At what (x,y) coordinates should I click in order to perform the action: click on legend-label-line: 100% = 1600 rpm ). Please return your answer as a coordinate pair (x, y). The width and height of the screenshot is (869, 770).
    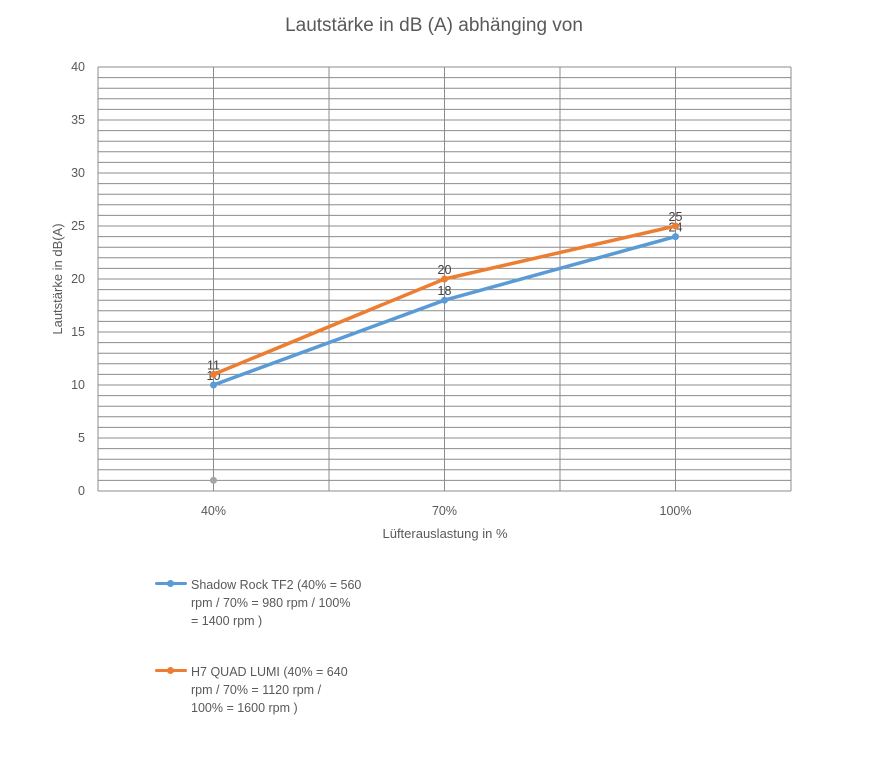
    Looking at the image, I should click on (244, 708).